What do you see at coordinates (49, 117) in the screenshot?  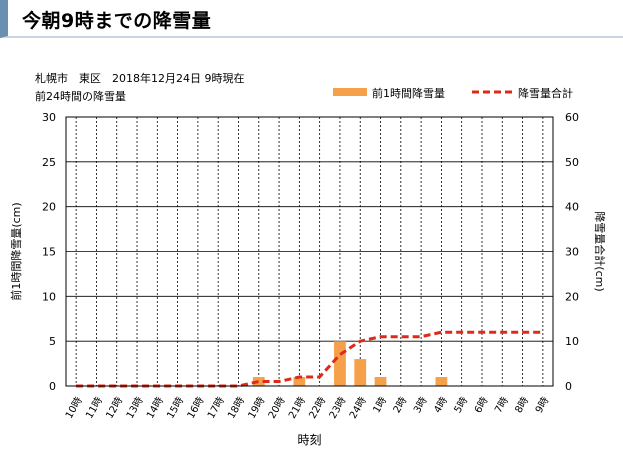 I see `y-left-tick-label: 30` at bounding box center [49, 117].